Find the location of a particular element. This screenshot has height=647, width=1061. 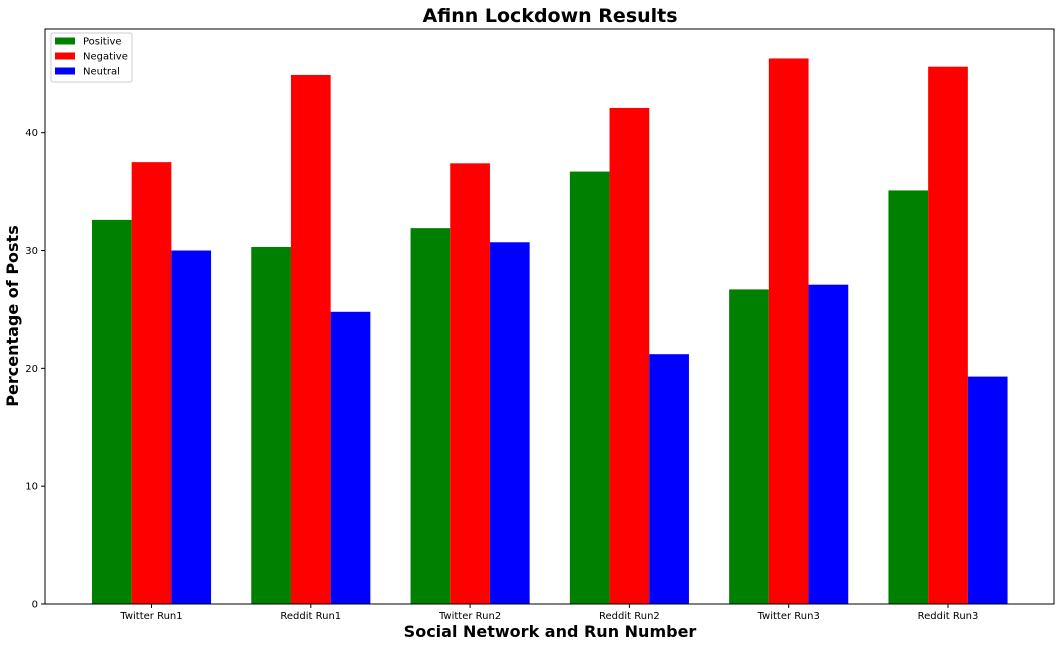

bar-neutral-twitter-run3 is located at coordinates (828, 444).